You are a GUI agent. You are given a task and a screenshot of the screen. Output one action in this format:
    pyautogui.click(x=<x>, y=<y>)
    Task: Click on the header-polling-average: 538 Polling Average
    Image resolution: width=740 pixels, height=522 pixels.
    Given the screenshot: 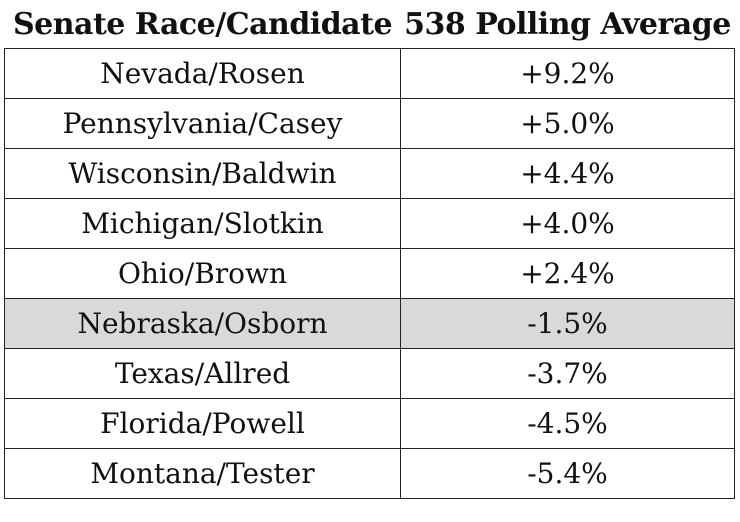 What is the action you would take?
    pyautogui.click(x=567, y=24)
    